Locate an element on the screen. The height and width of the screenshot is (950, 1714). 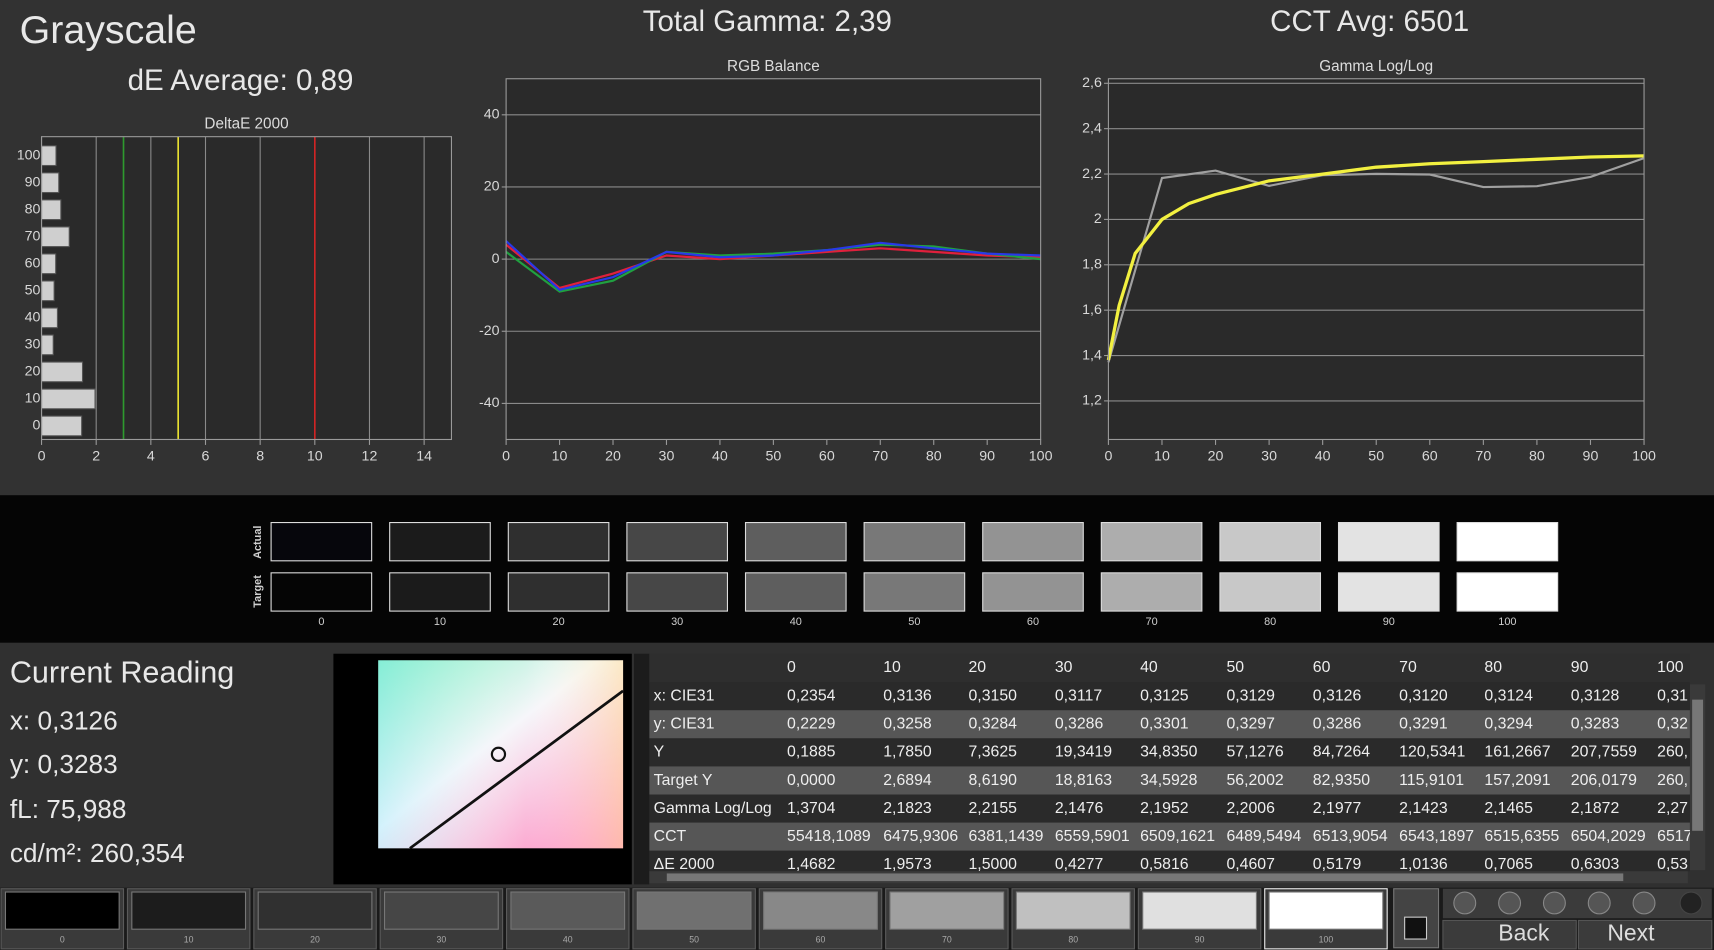
table-cell: 0,3297 is located at coordinates (1250, 724).